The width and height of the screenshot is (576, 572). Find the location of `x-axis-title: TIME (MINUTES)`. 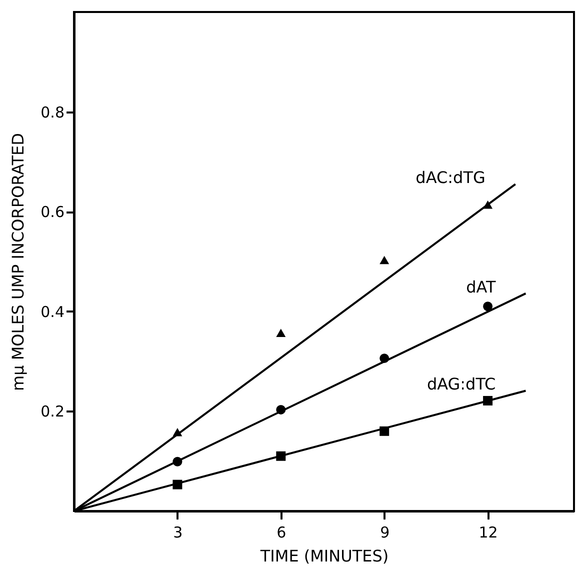

x-axis-title: TIME (MINUTES) is located at coordinates (324, 556).